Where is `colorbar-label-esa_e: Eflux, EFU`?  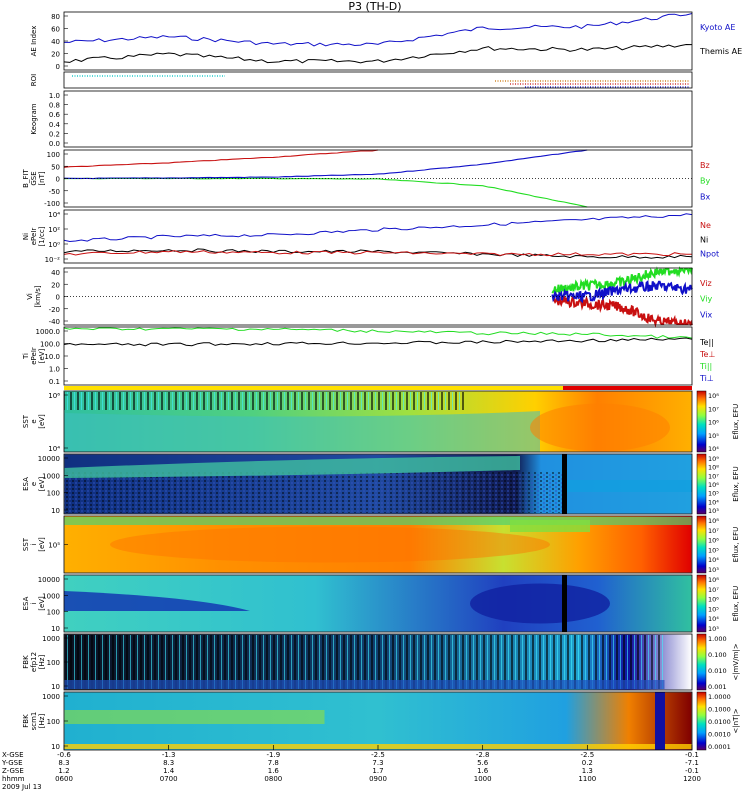
colorbar-label-esa_e: Eflux, EFU is located at coordinates (736, 483).